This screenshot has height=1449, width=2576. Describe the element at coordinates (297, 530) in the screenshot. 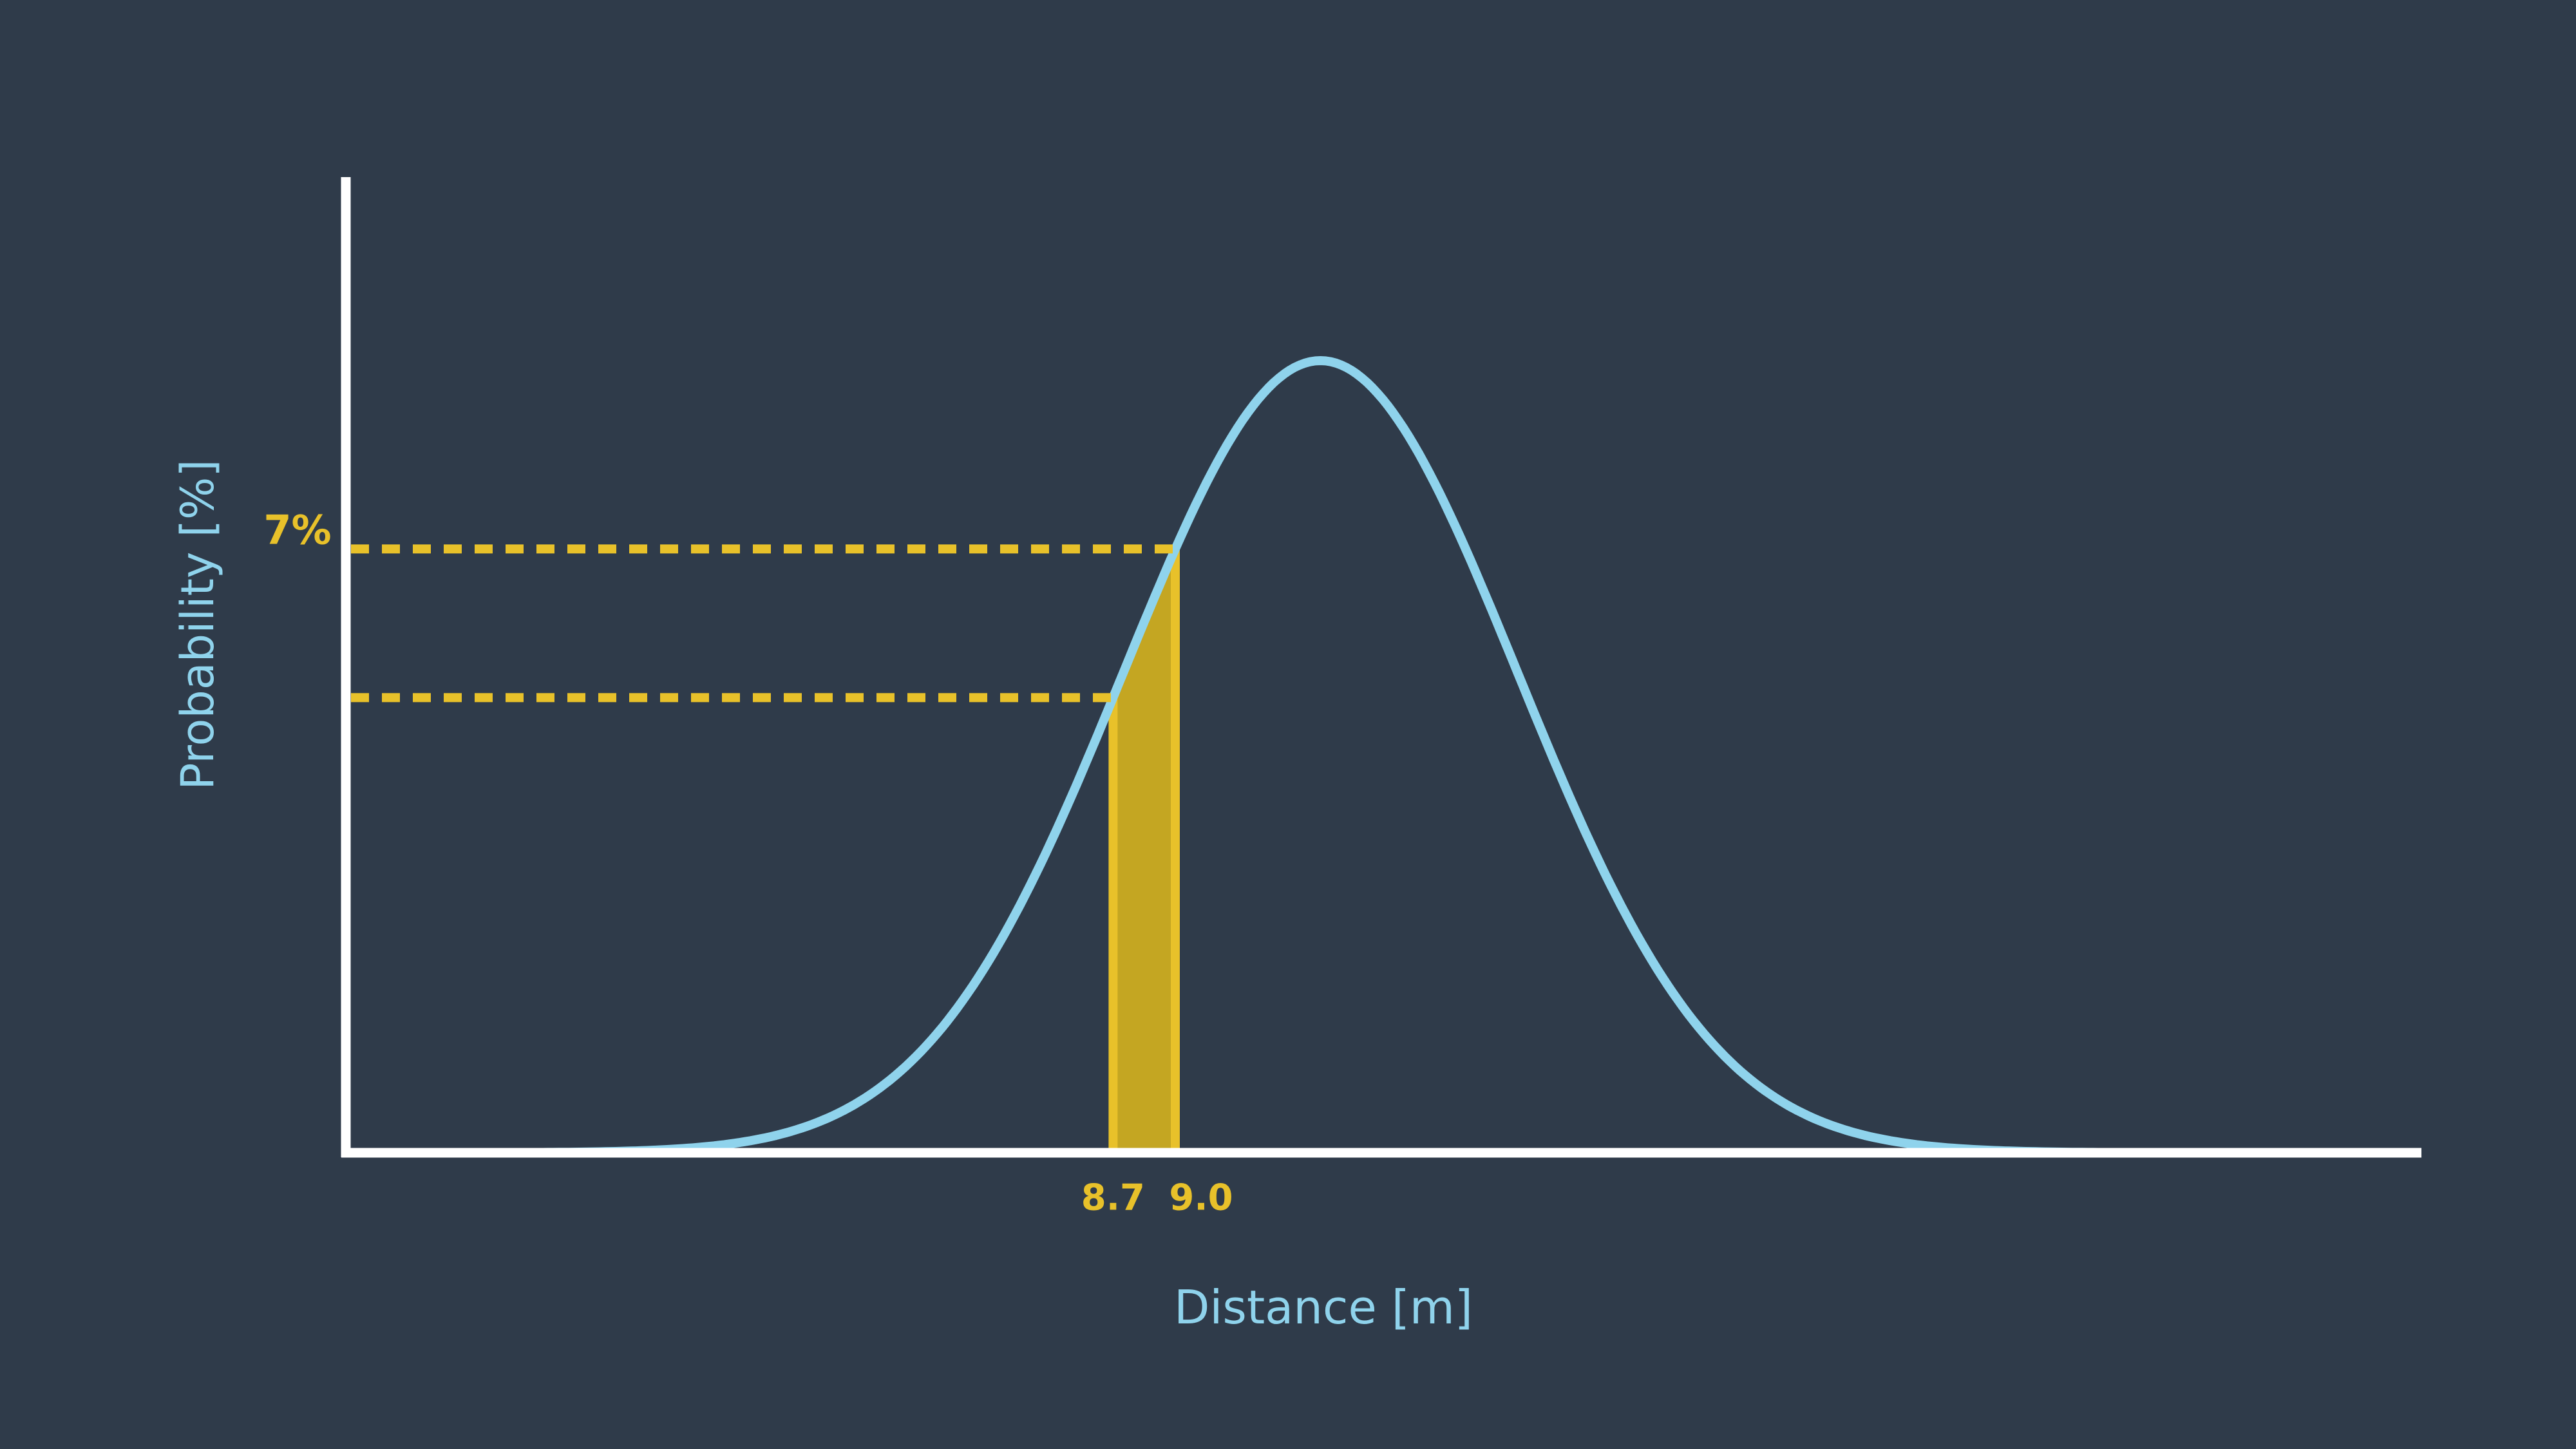

I see `probability-annotation: 7%` at that location.